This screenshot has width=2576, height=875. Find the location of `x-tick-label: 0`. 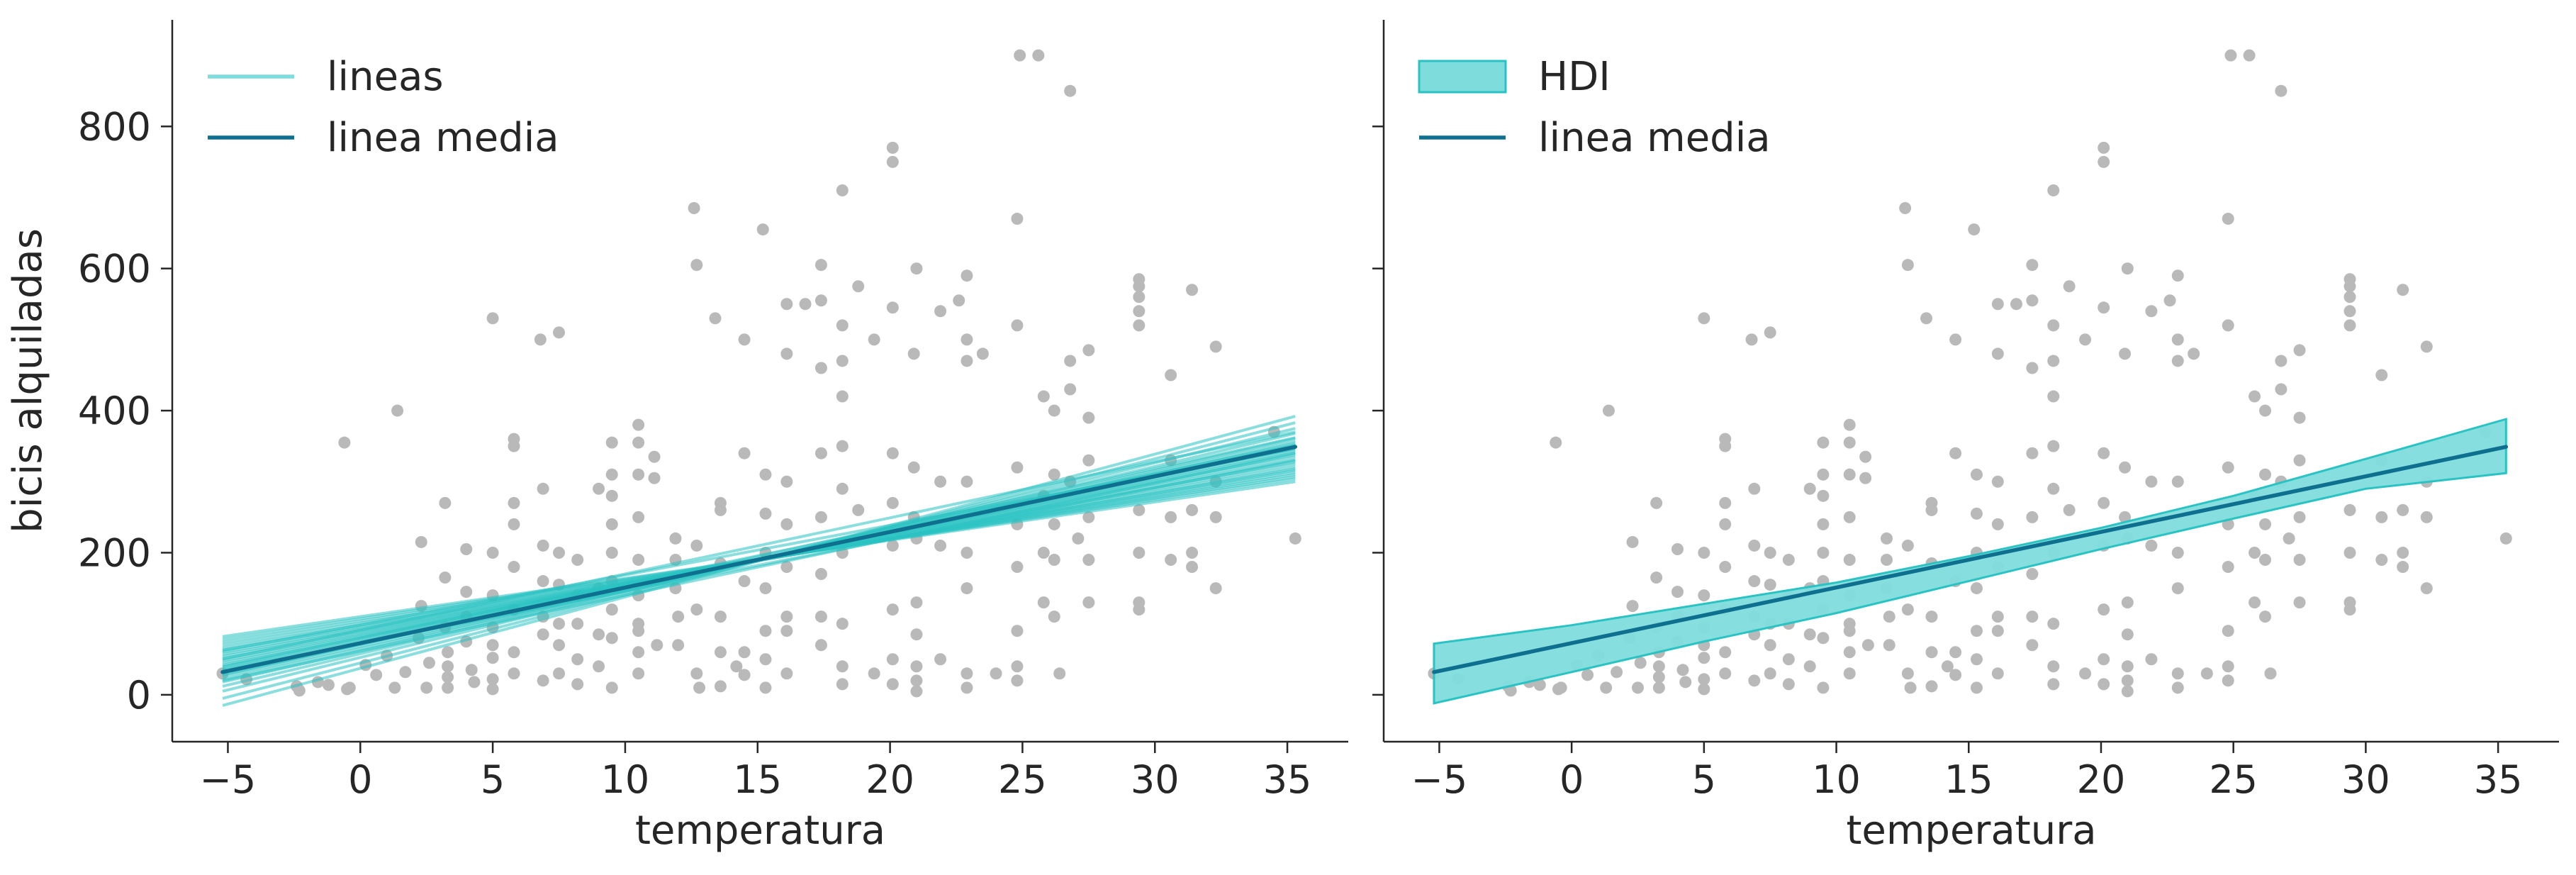

x-tick-label: 0 is located at coordinates (1571, 780).